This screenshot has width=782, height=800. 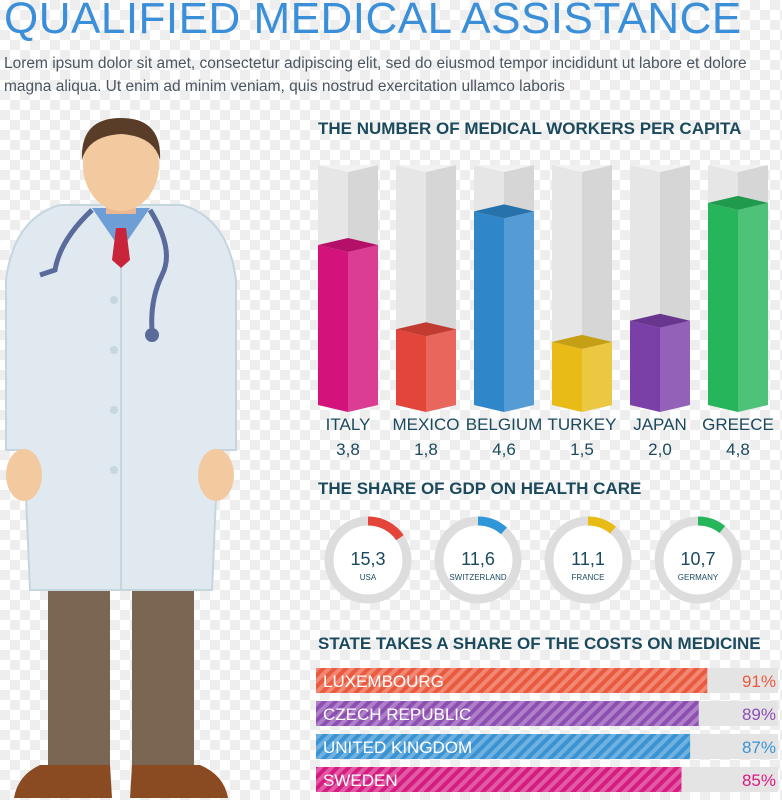 I want to click on hbar-category-label: LUXEMBOURG, so click(x=383, y=681).